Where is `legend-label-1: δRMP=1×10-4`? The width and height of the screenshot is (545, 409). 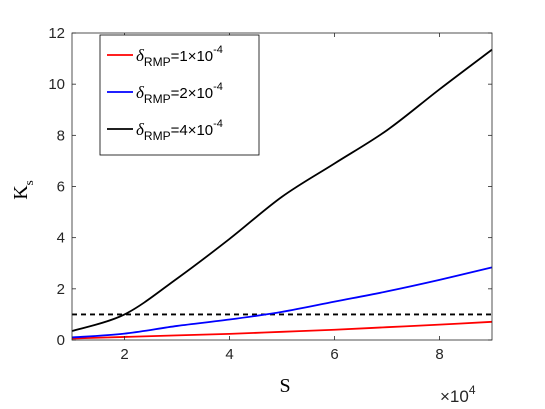
legend-label-1: δRMP=1×10-4 is located at coordinates (179, 56).